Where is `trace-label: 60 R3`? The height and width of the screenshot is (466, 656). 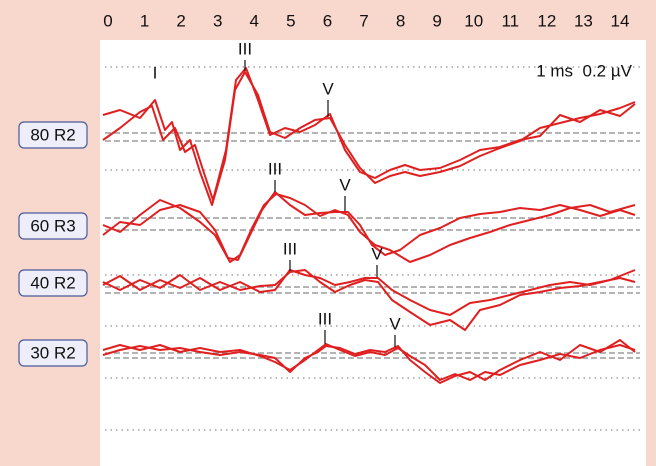
trace-label: 60 R3 is located at coordinates (52, 225).